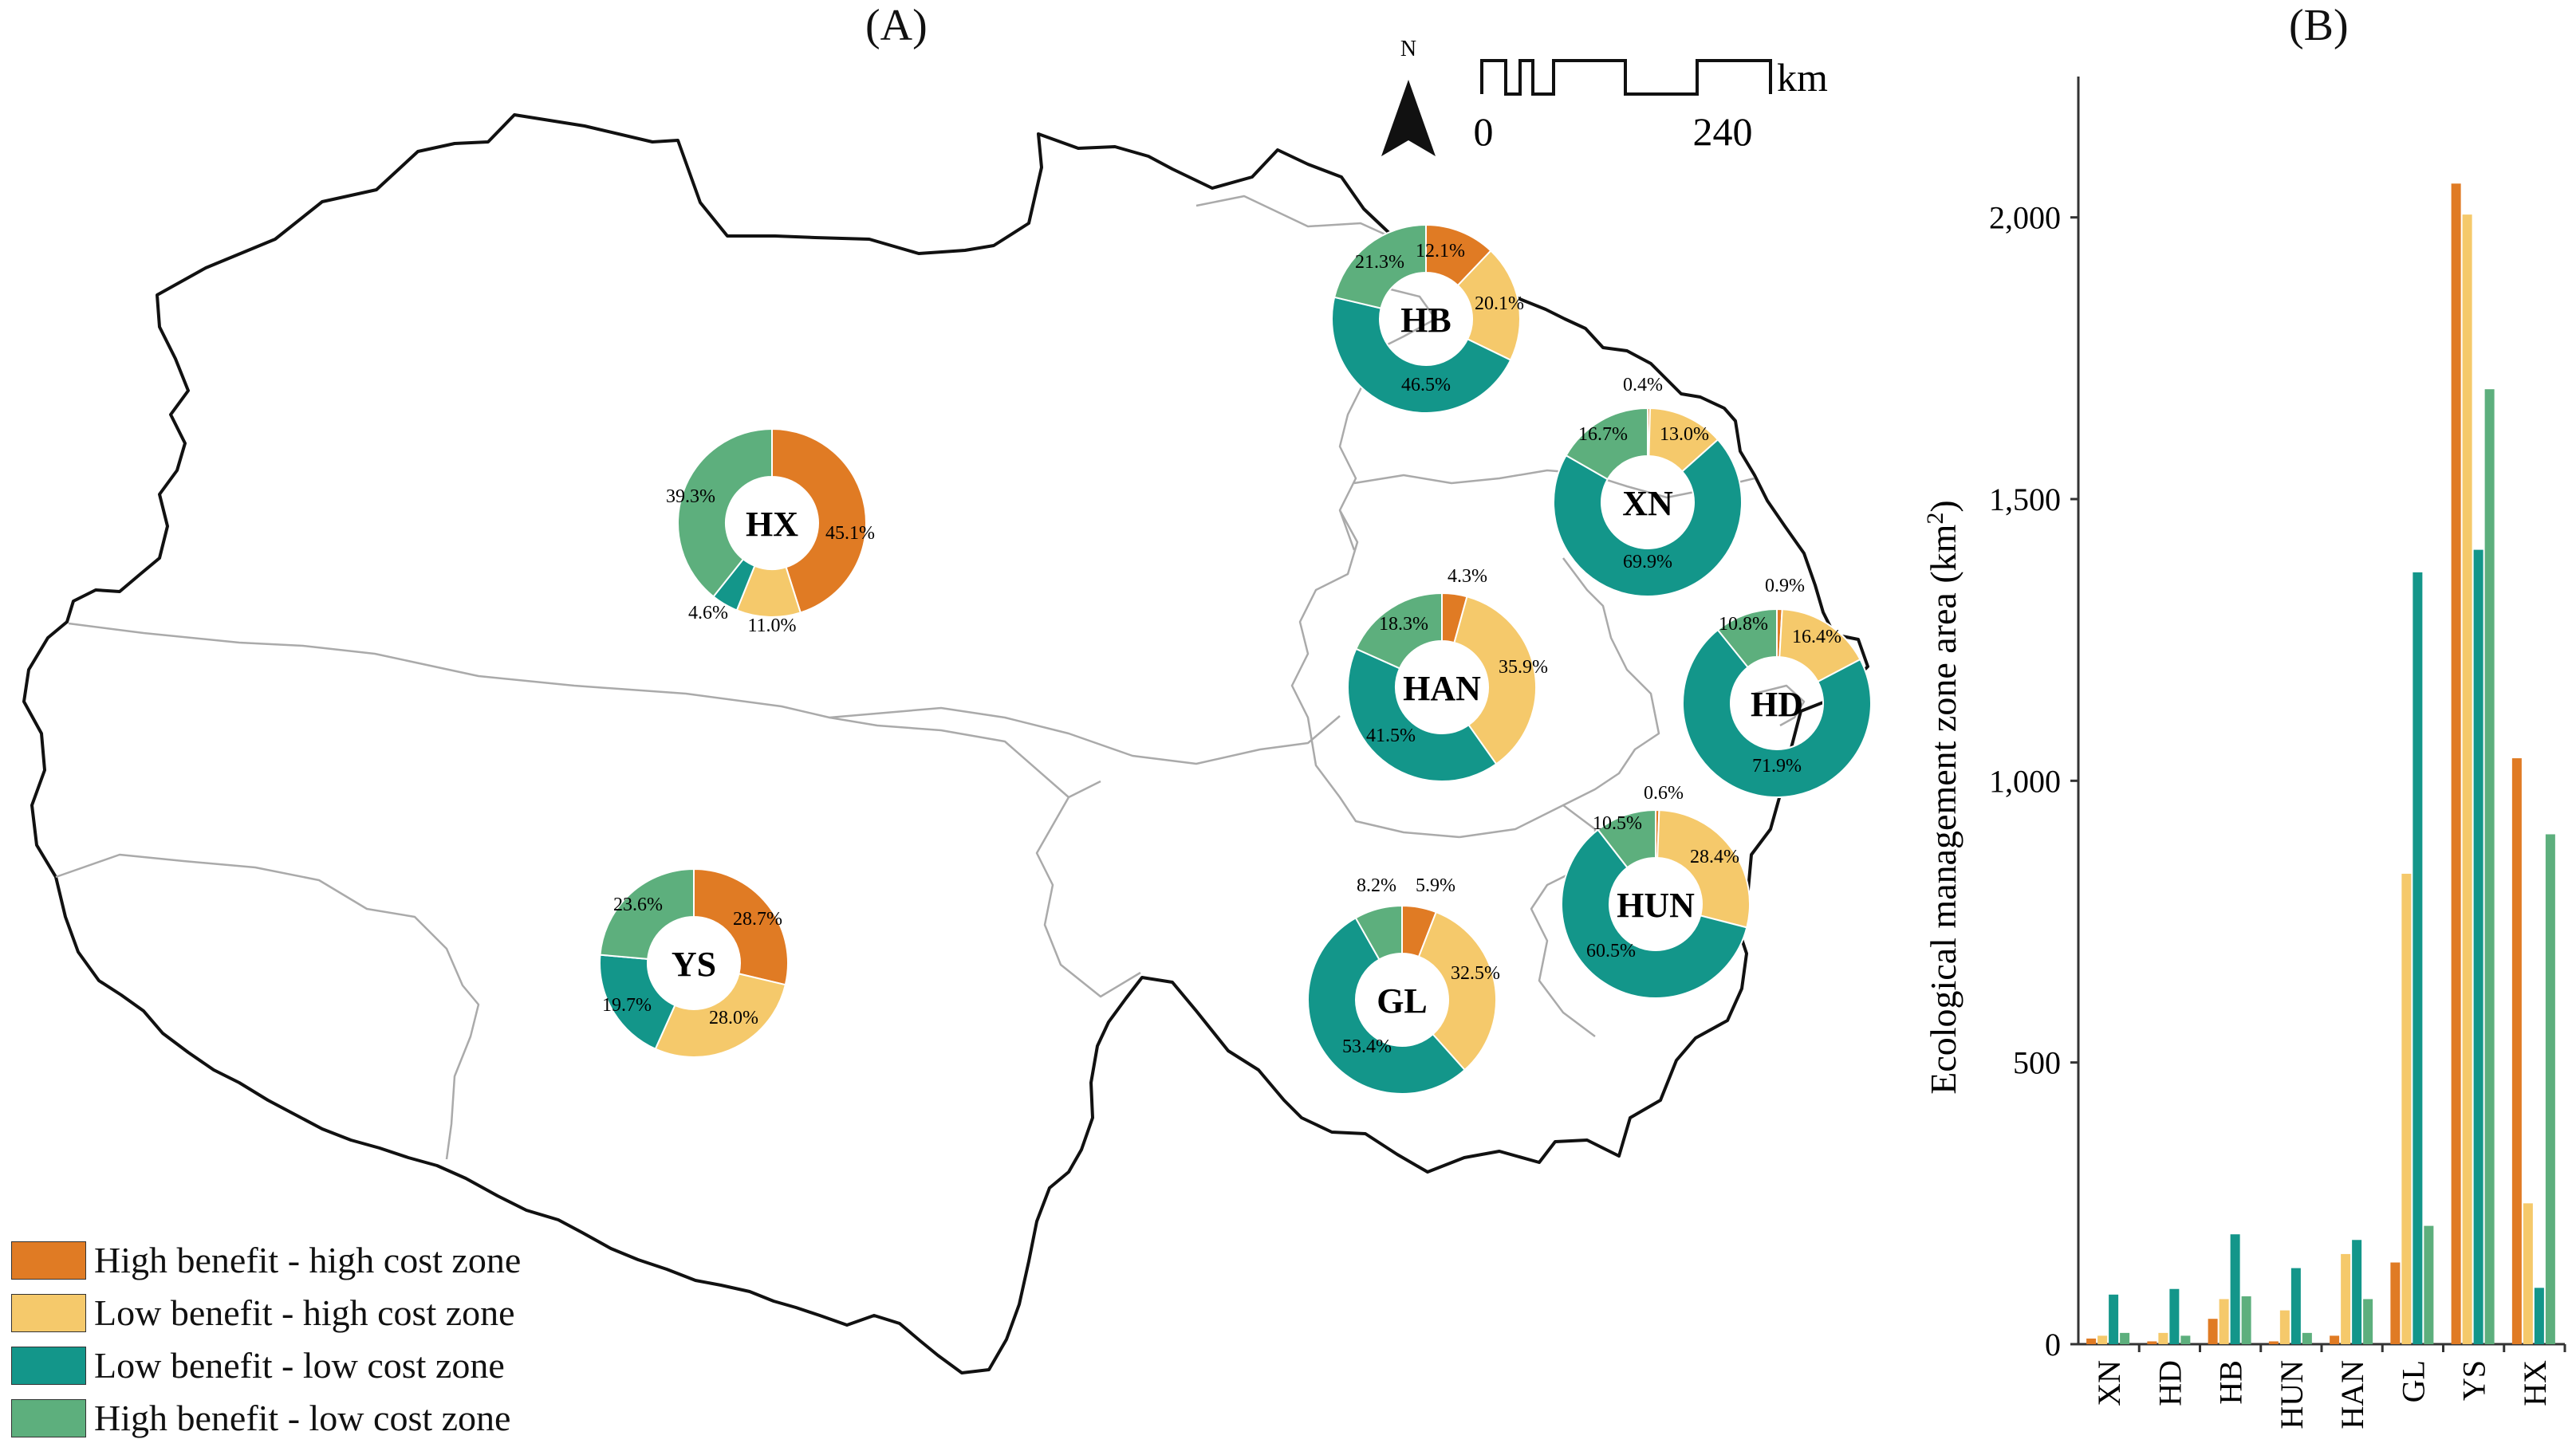 Image resolution: width=2576 pixels, height=1455 pixels. Describe the element at coordinates (850, 533) in the screenshot. I see `donut-percent-label: 45.1%` at that location.